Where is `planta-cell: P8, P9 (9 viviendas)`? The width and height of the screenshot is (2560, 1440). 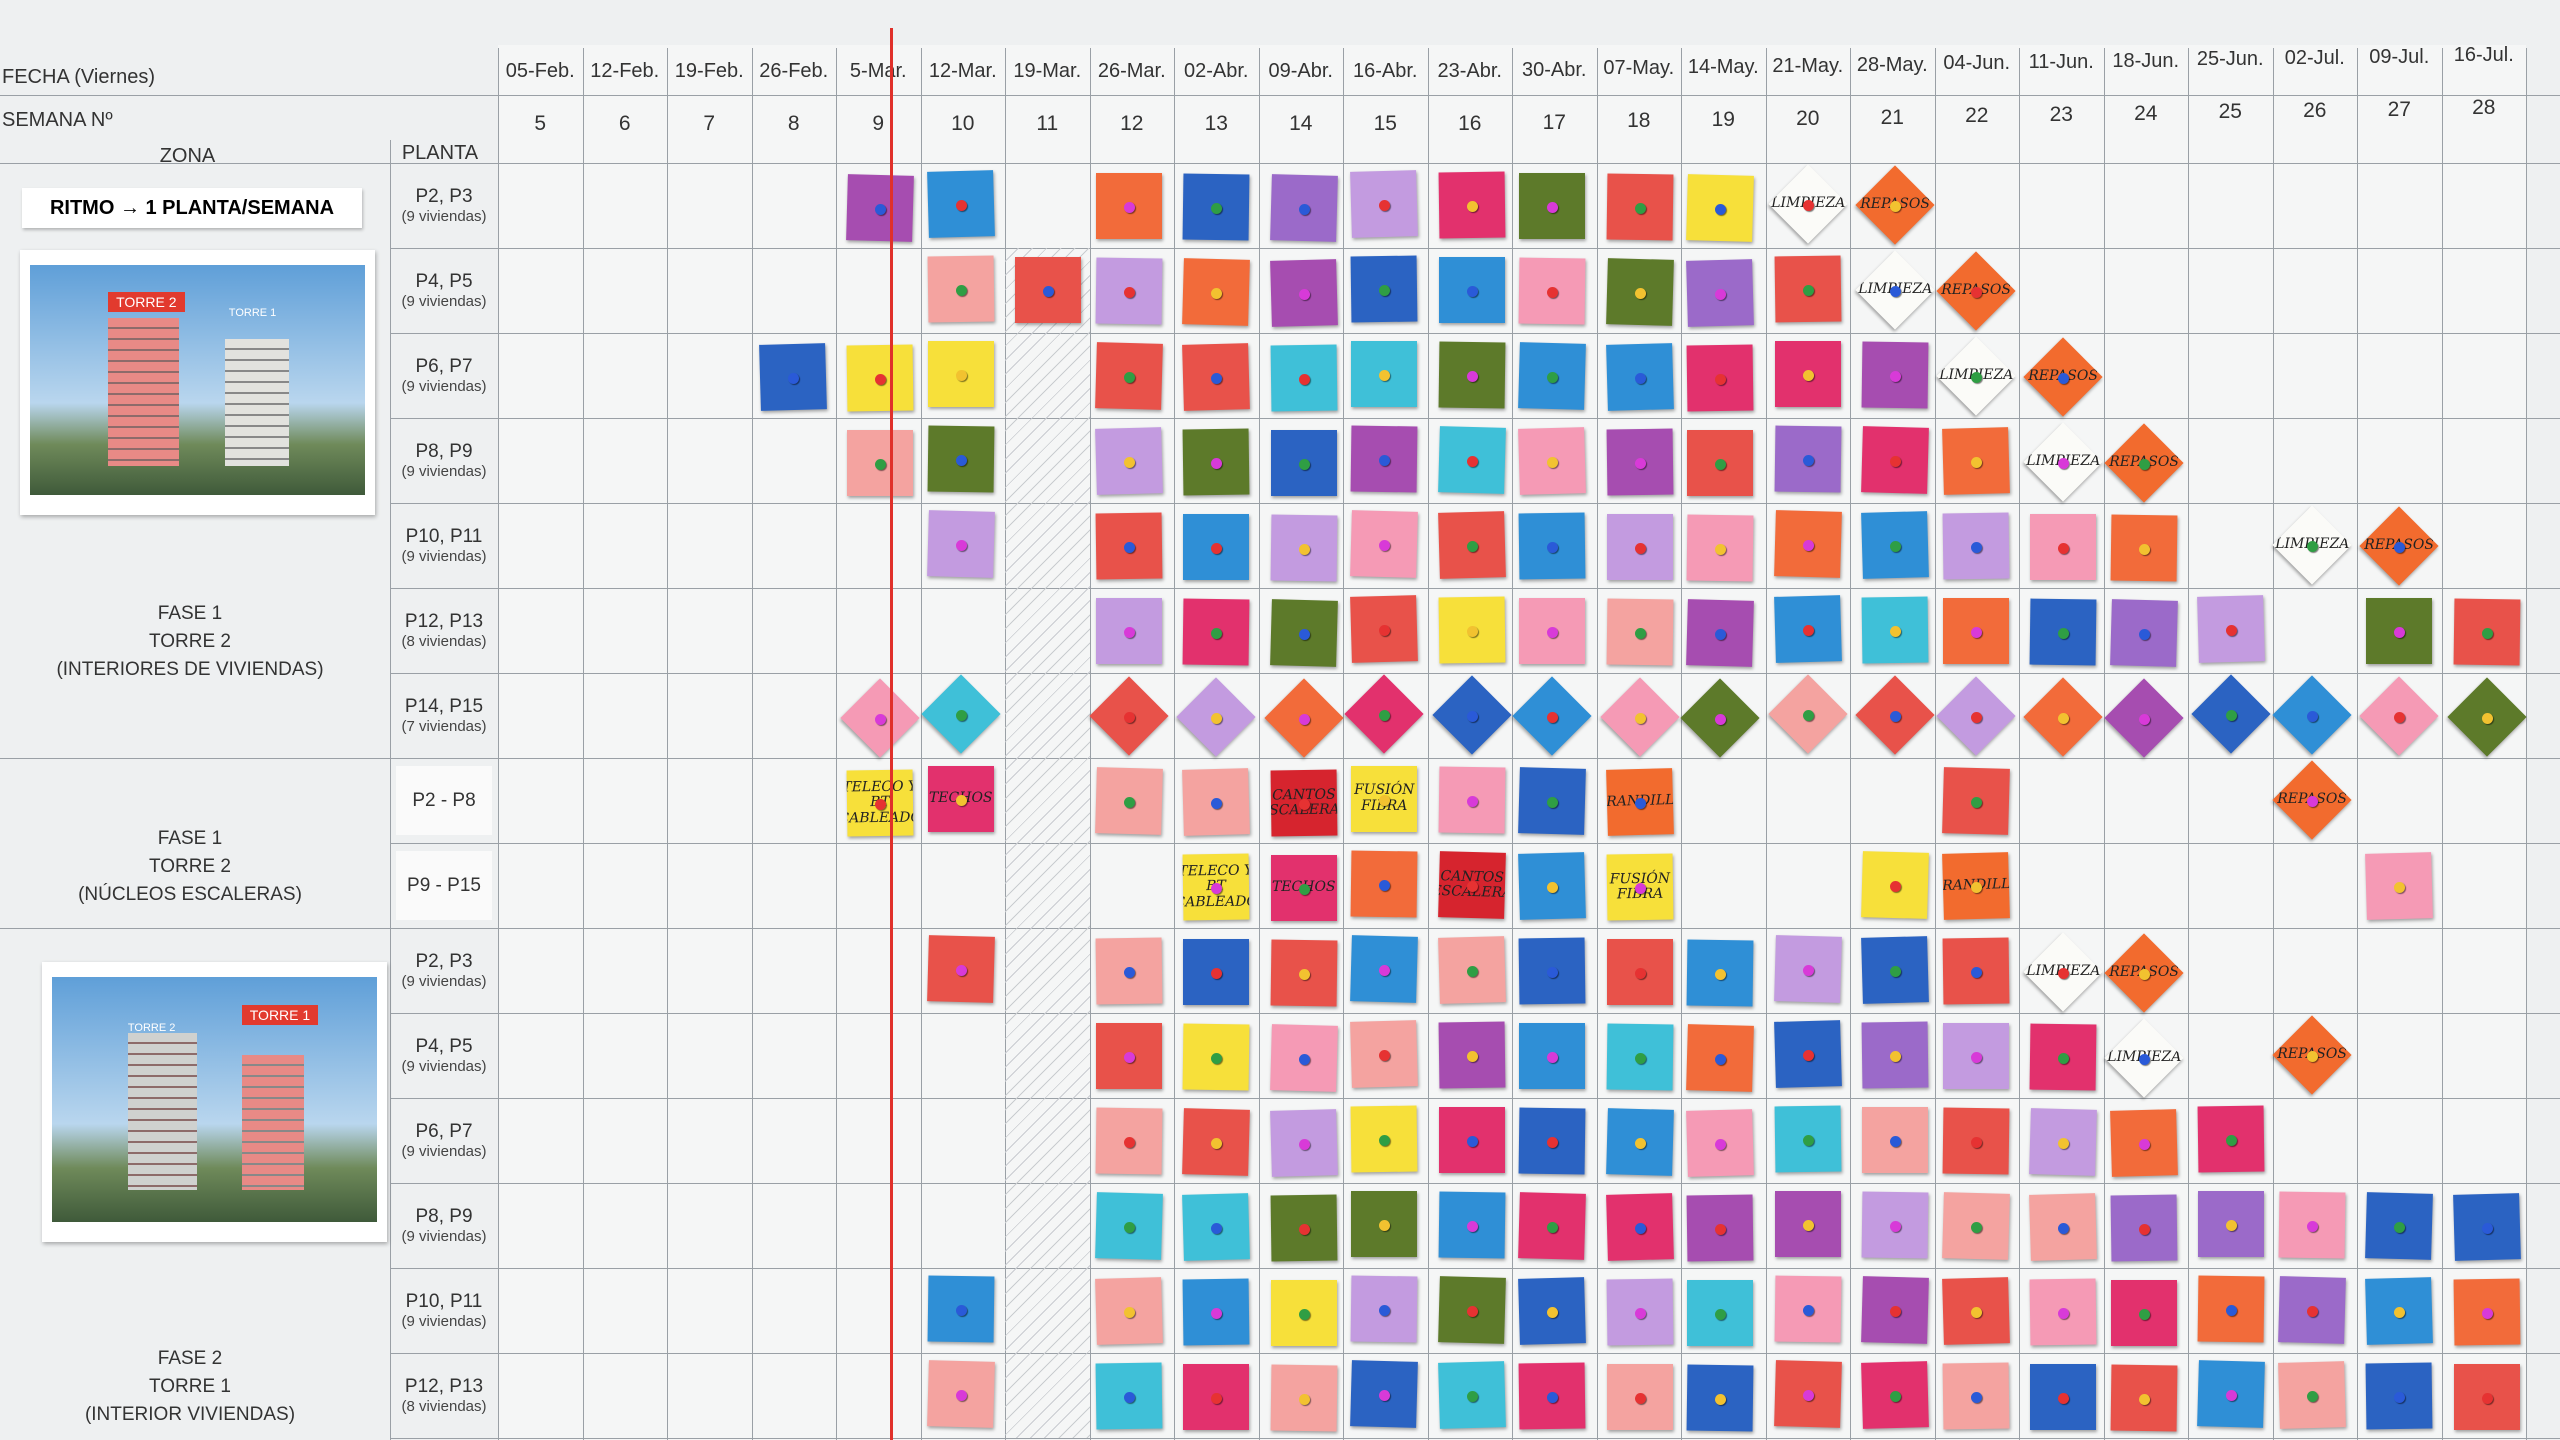 planta-cell: P8, P9 (9 viviendas) is located at coordinates (444, 460).